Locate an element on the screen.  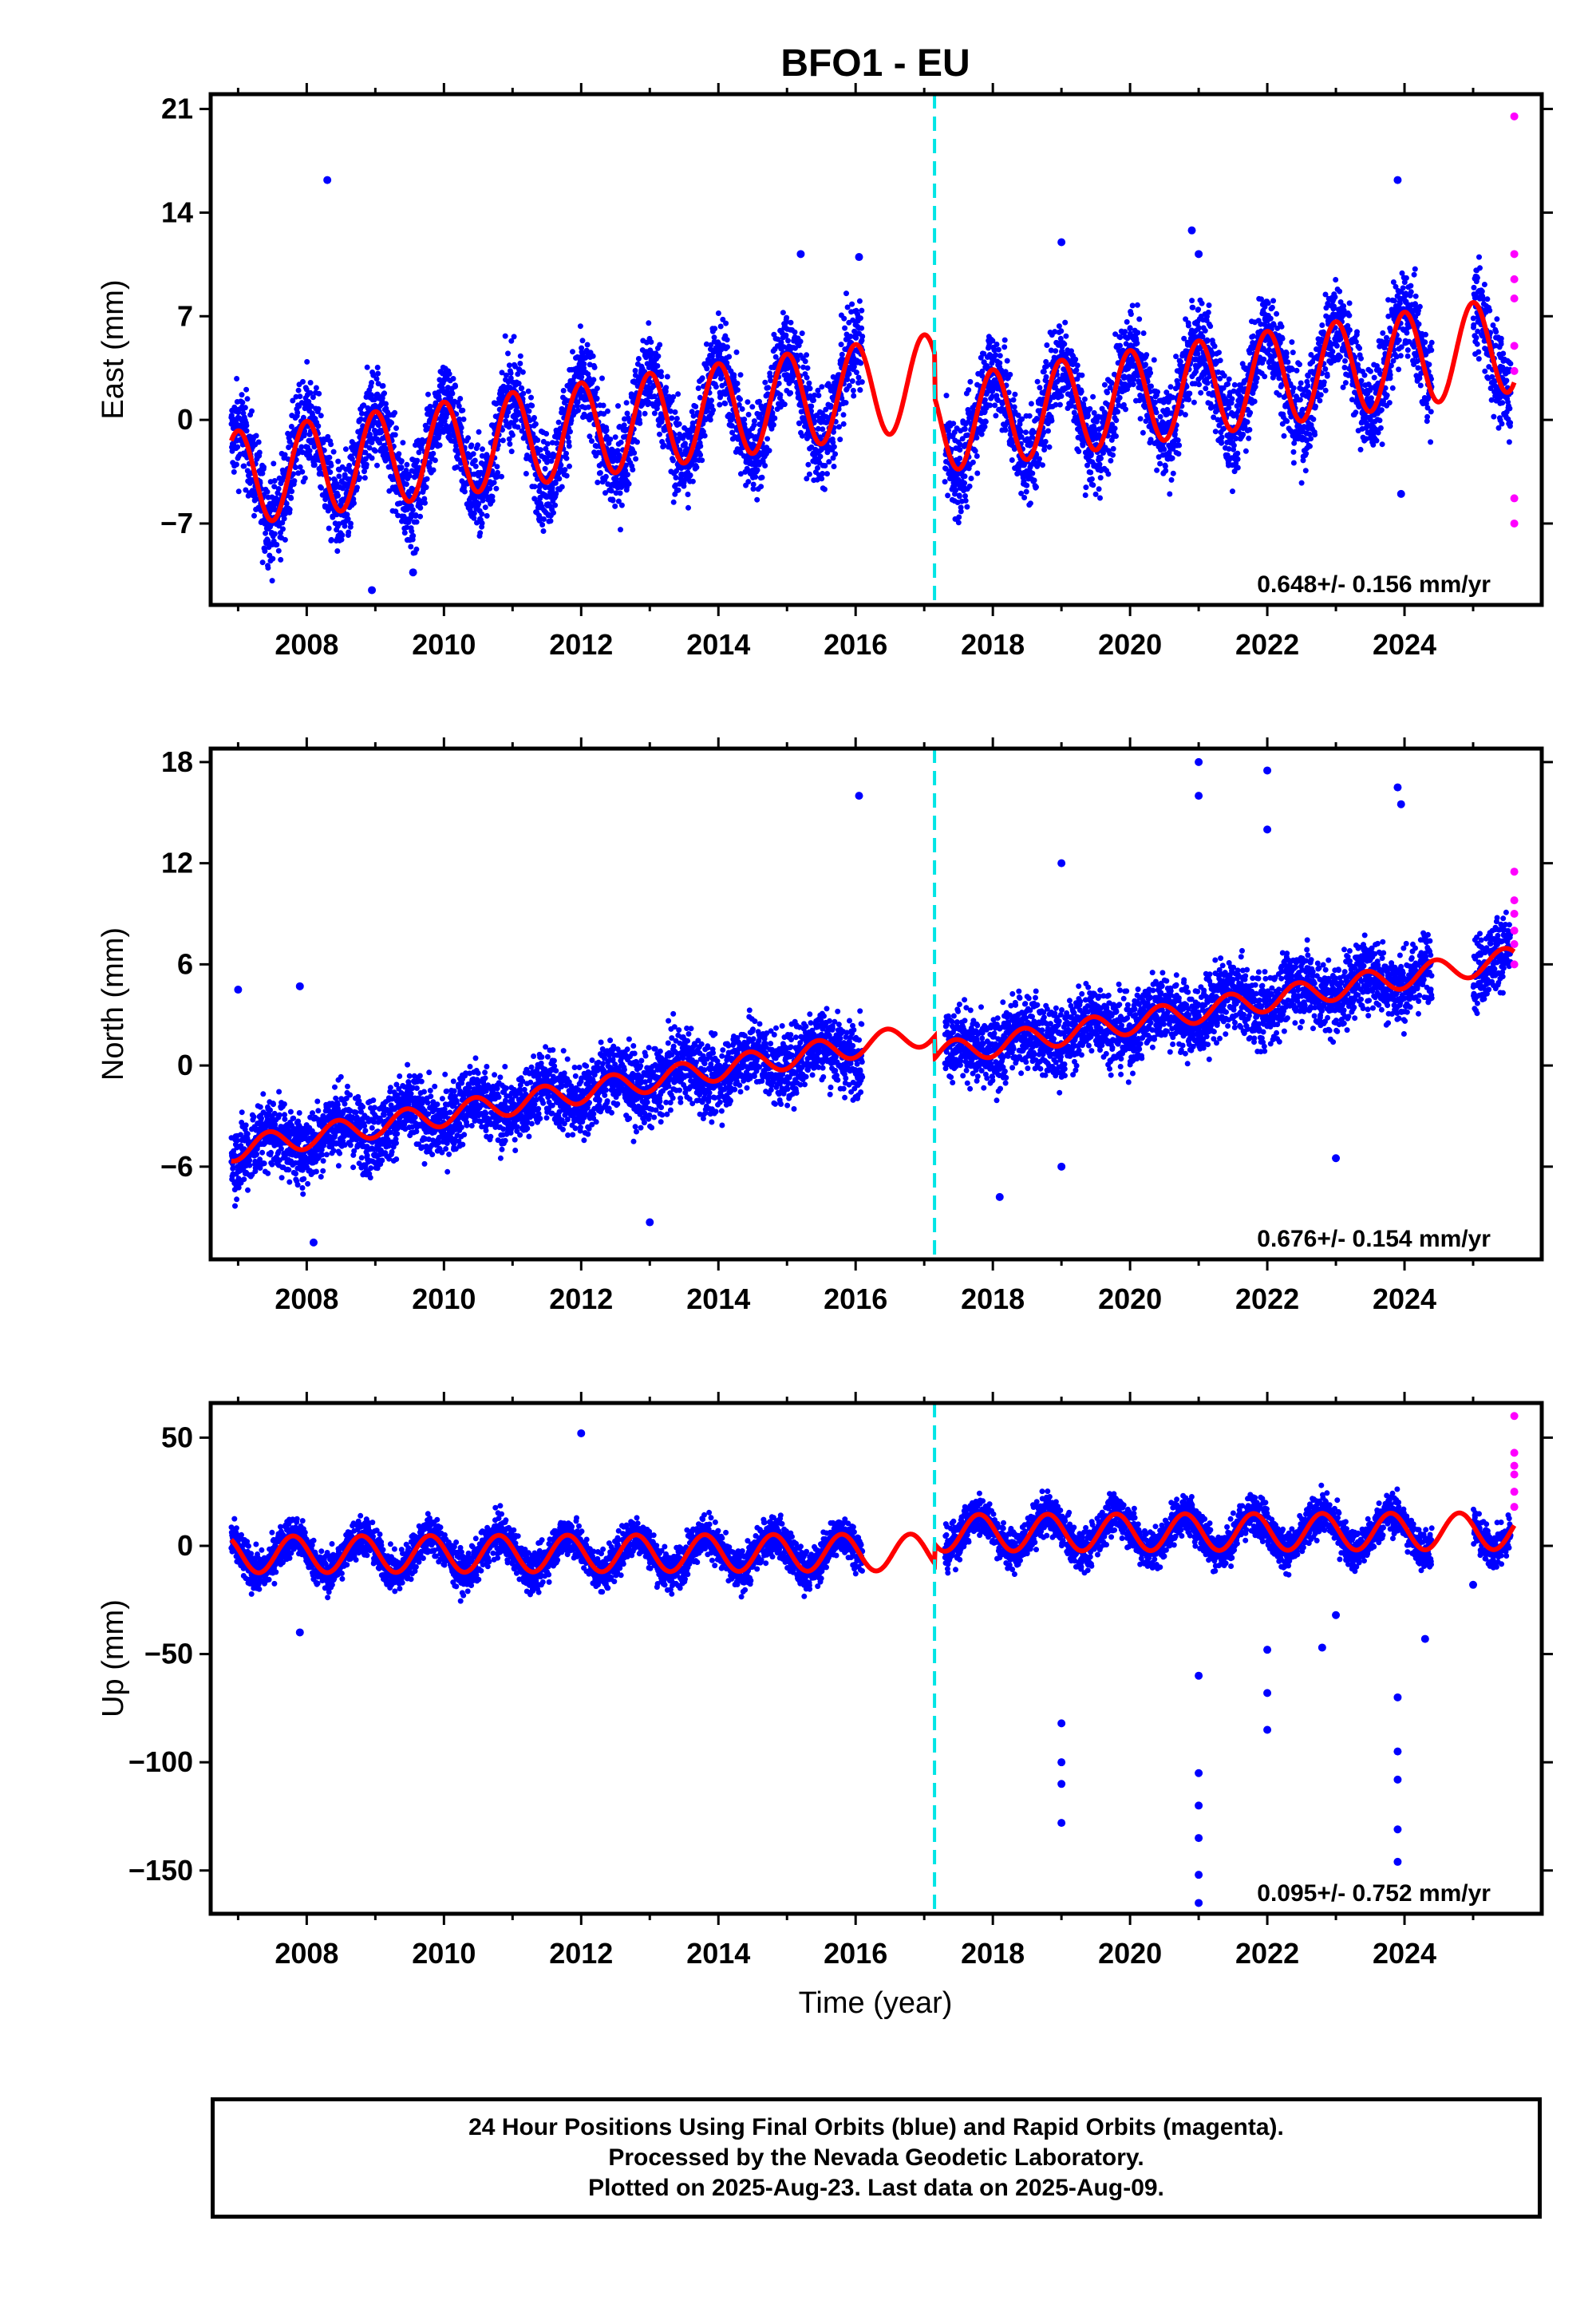
north-xtick-label-8: 2024 is located at coordinates (1404, 1298).